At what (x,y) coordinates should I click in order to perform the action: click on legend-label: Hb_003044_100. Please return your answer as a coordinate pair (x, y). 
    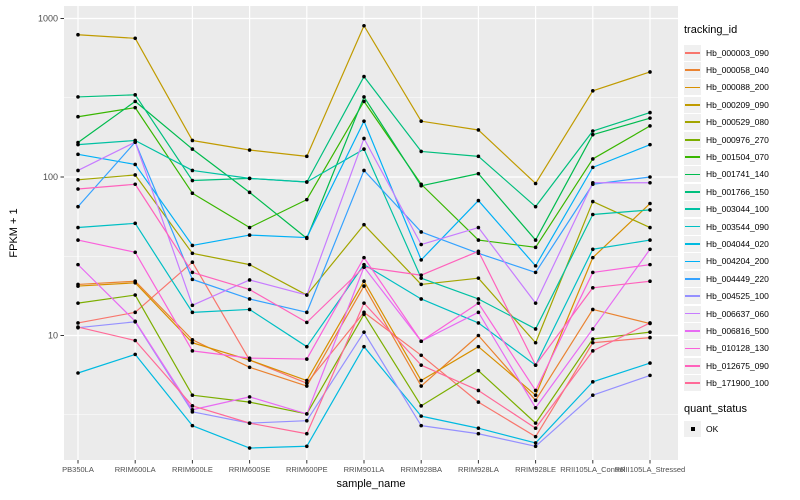
    Looking at the image, I should click on (737, 209).